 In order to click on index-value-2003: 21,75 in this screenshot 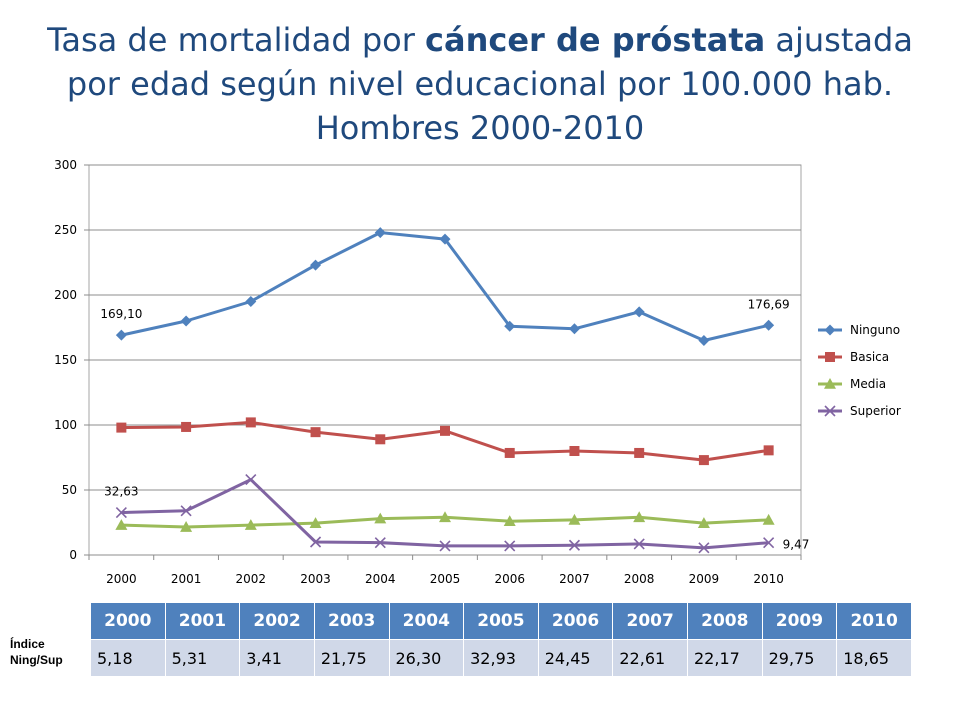, I will do `click(351, 658)`.